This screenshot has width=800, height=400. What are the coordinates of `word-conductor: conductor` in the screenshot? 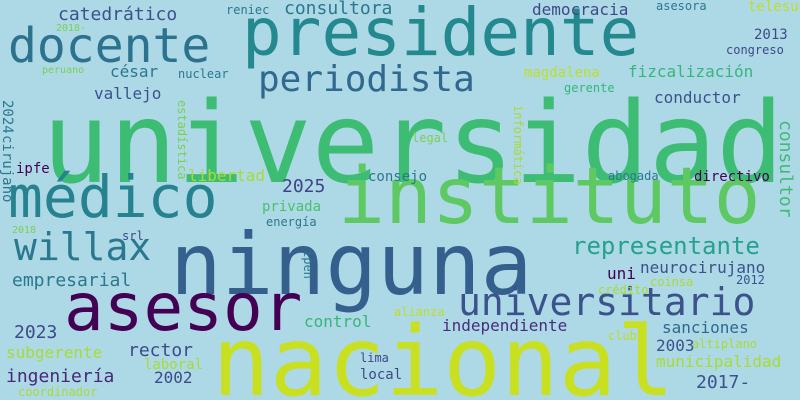 It's located at (697, 97).